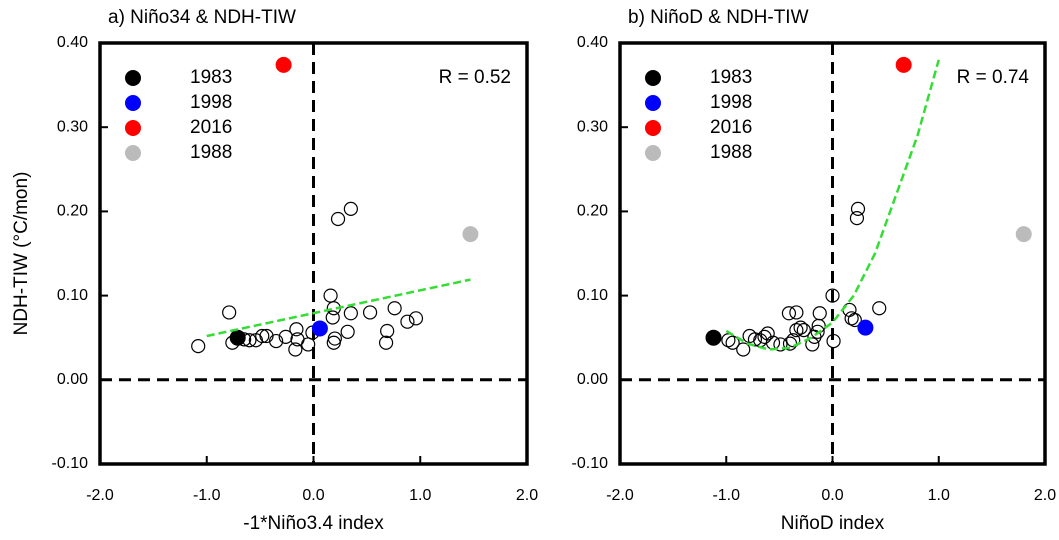 The width and height of the screenshot is (1059, 540). Describe the element at coordinates (475, 77) in the screenshot. I see `annotation: R = 0.52` at that location.